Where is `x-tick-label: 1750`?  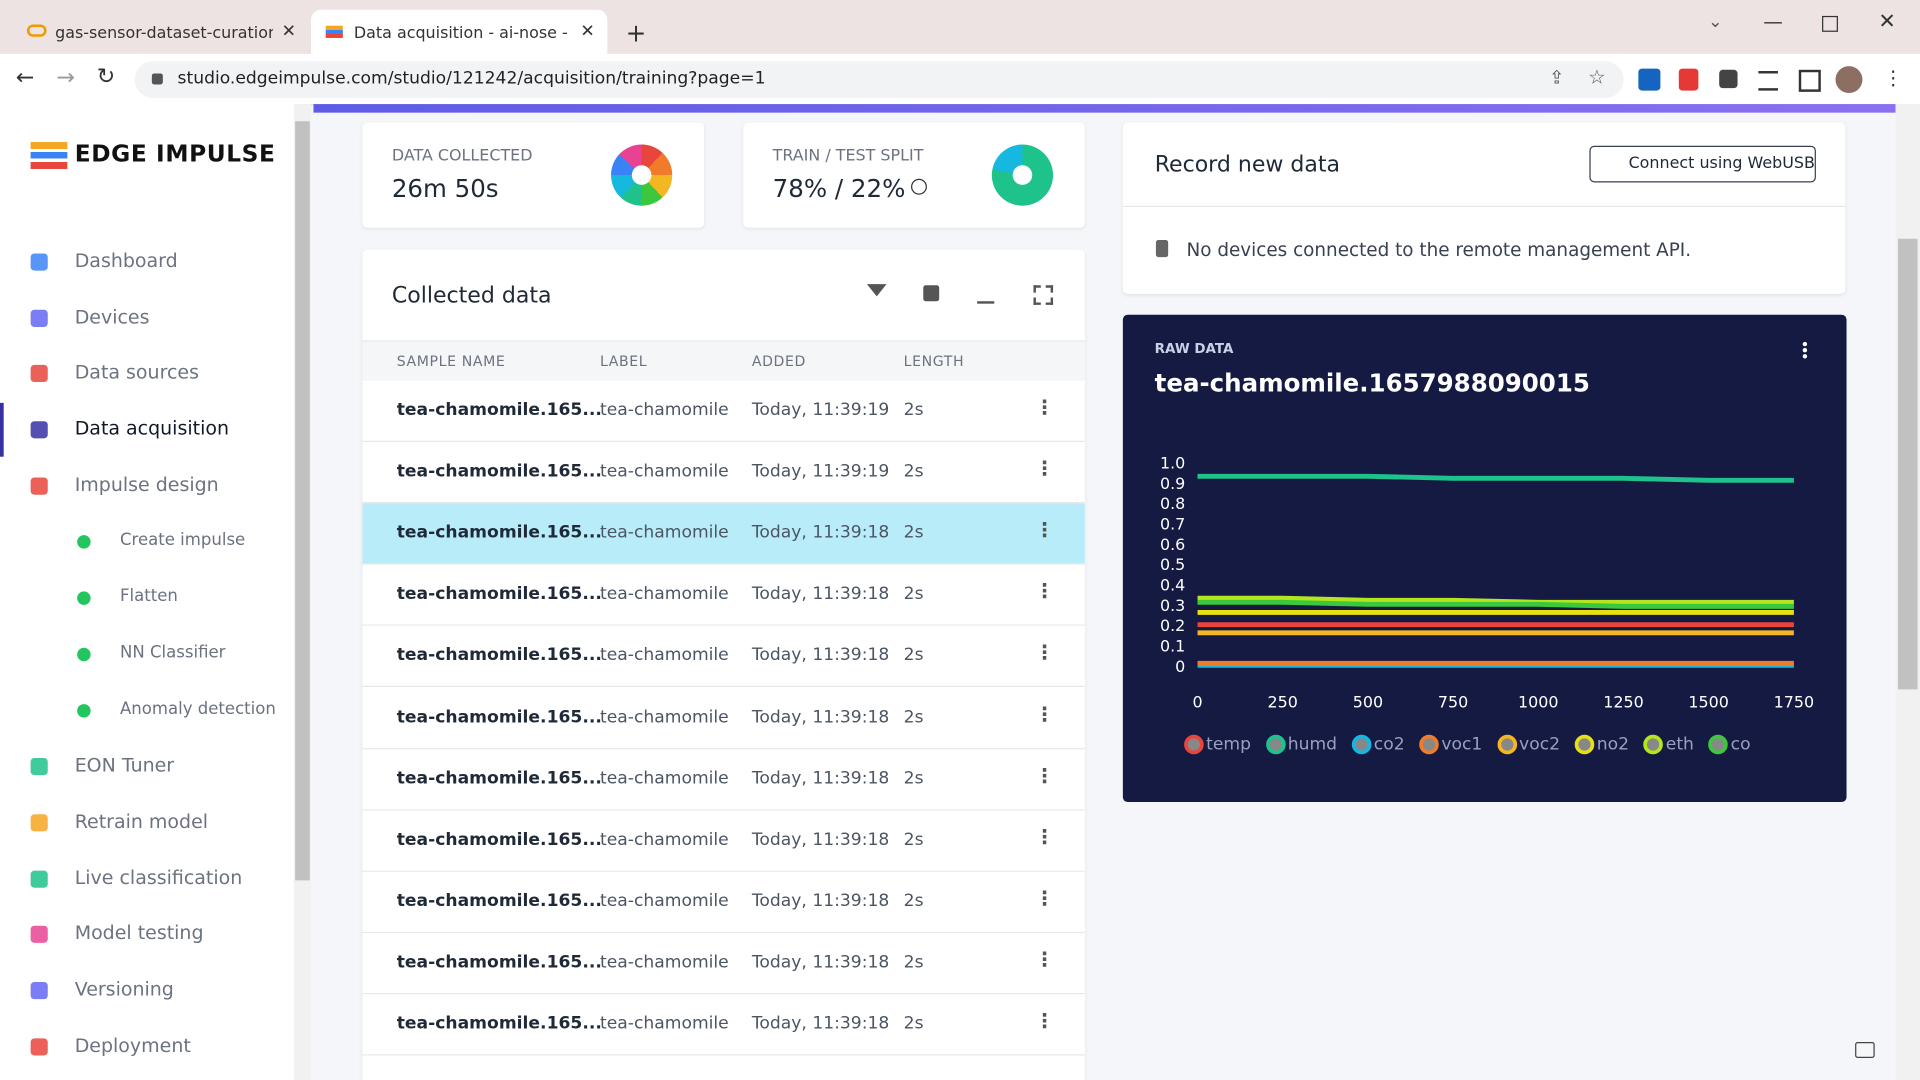
x-tick-label: 1750 is located at coordinates (1794, 701).